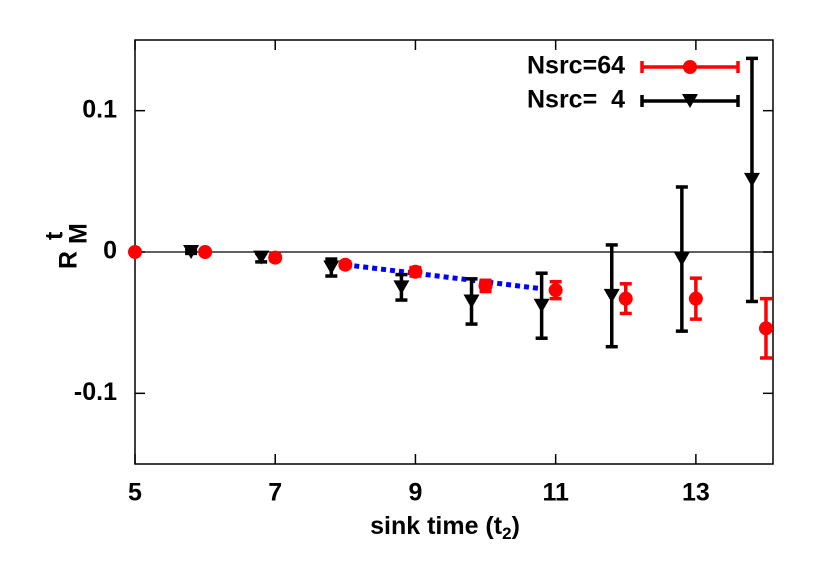 The width and height of the screenshot is (828, 581). I want to click on legend-label: Nsrc=64, so click(576, 66).